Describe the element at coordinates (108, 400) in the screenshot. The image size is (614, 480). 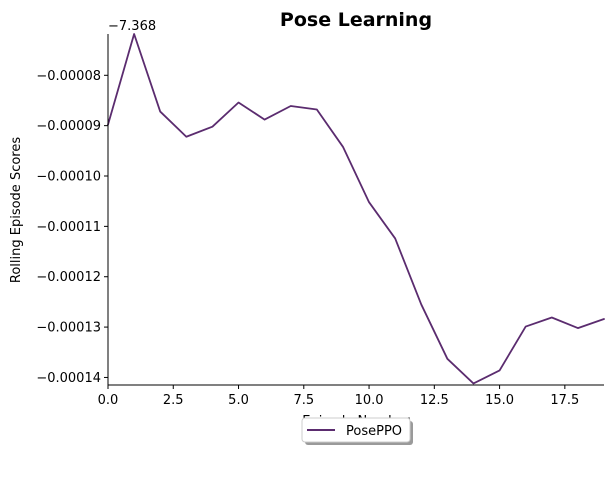
I see `x-tick-label: 0.0` at that location.